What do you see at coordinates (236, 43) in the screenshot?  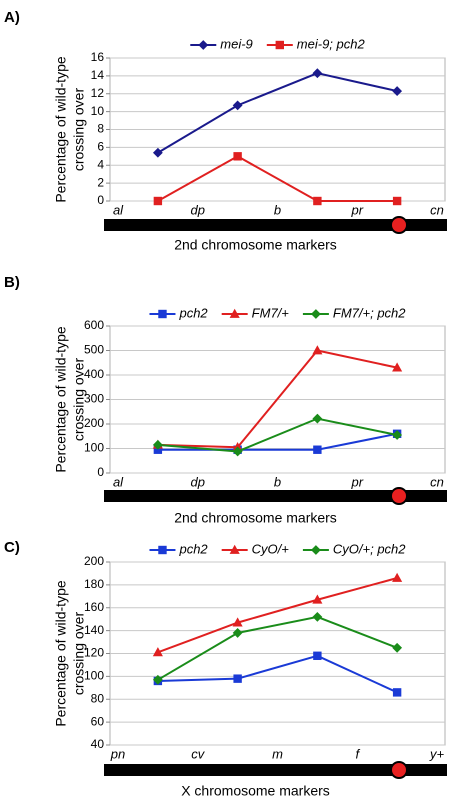 I see `legend-label: mei-9` at bounding box center [236, 43].